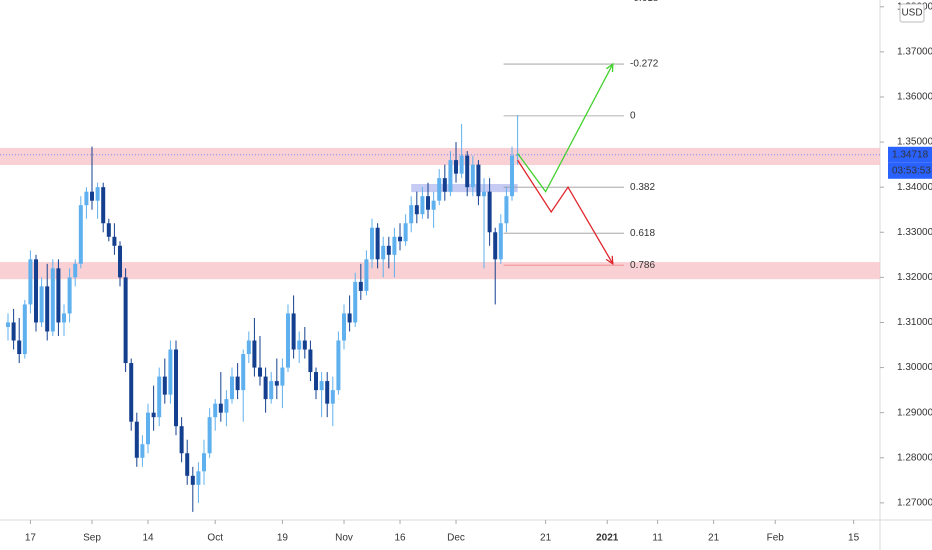 The width and height of the screenshot is (932, 550). What do you see at coordinates (642, 187) in the screenshot?
I see `fib-label: 0.382` at bounding box center [642, 187].